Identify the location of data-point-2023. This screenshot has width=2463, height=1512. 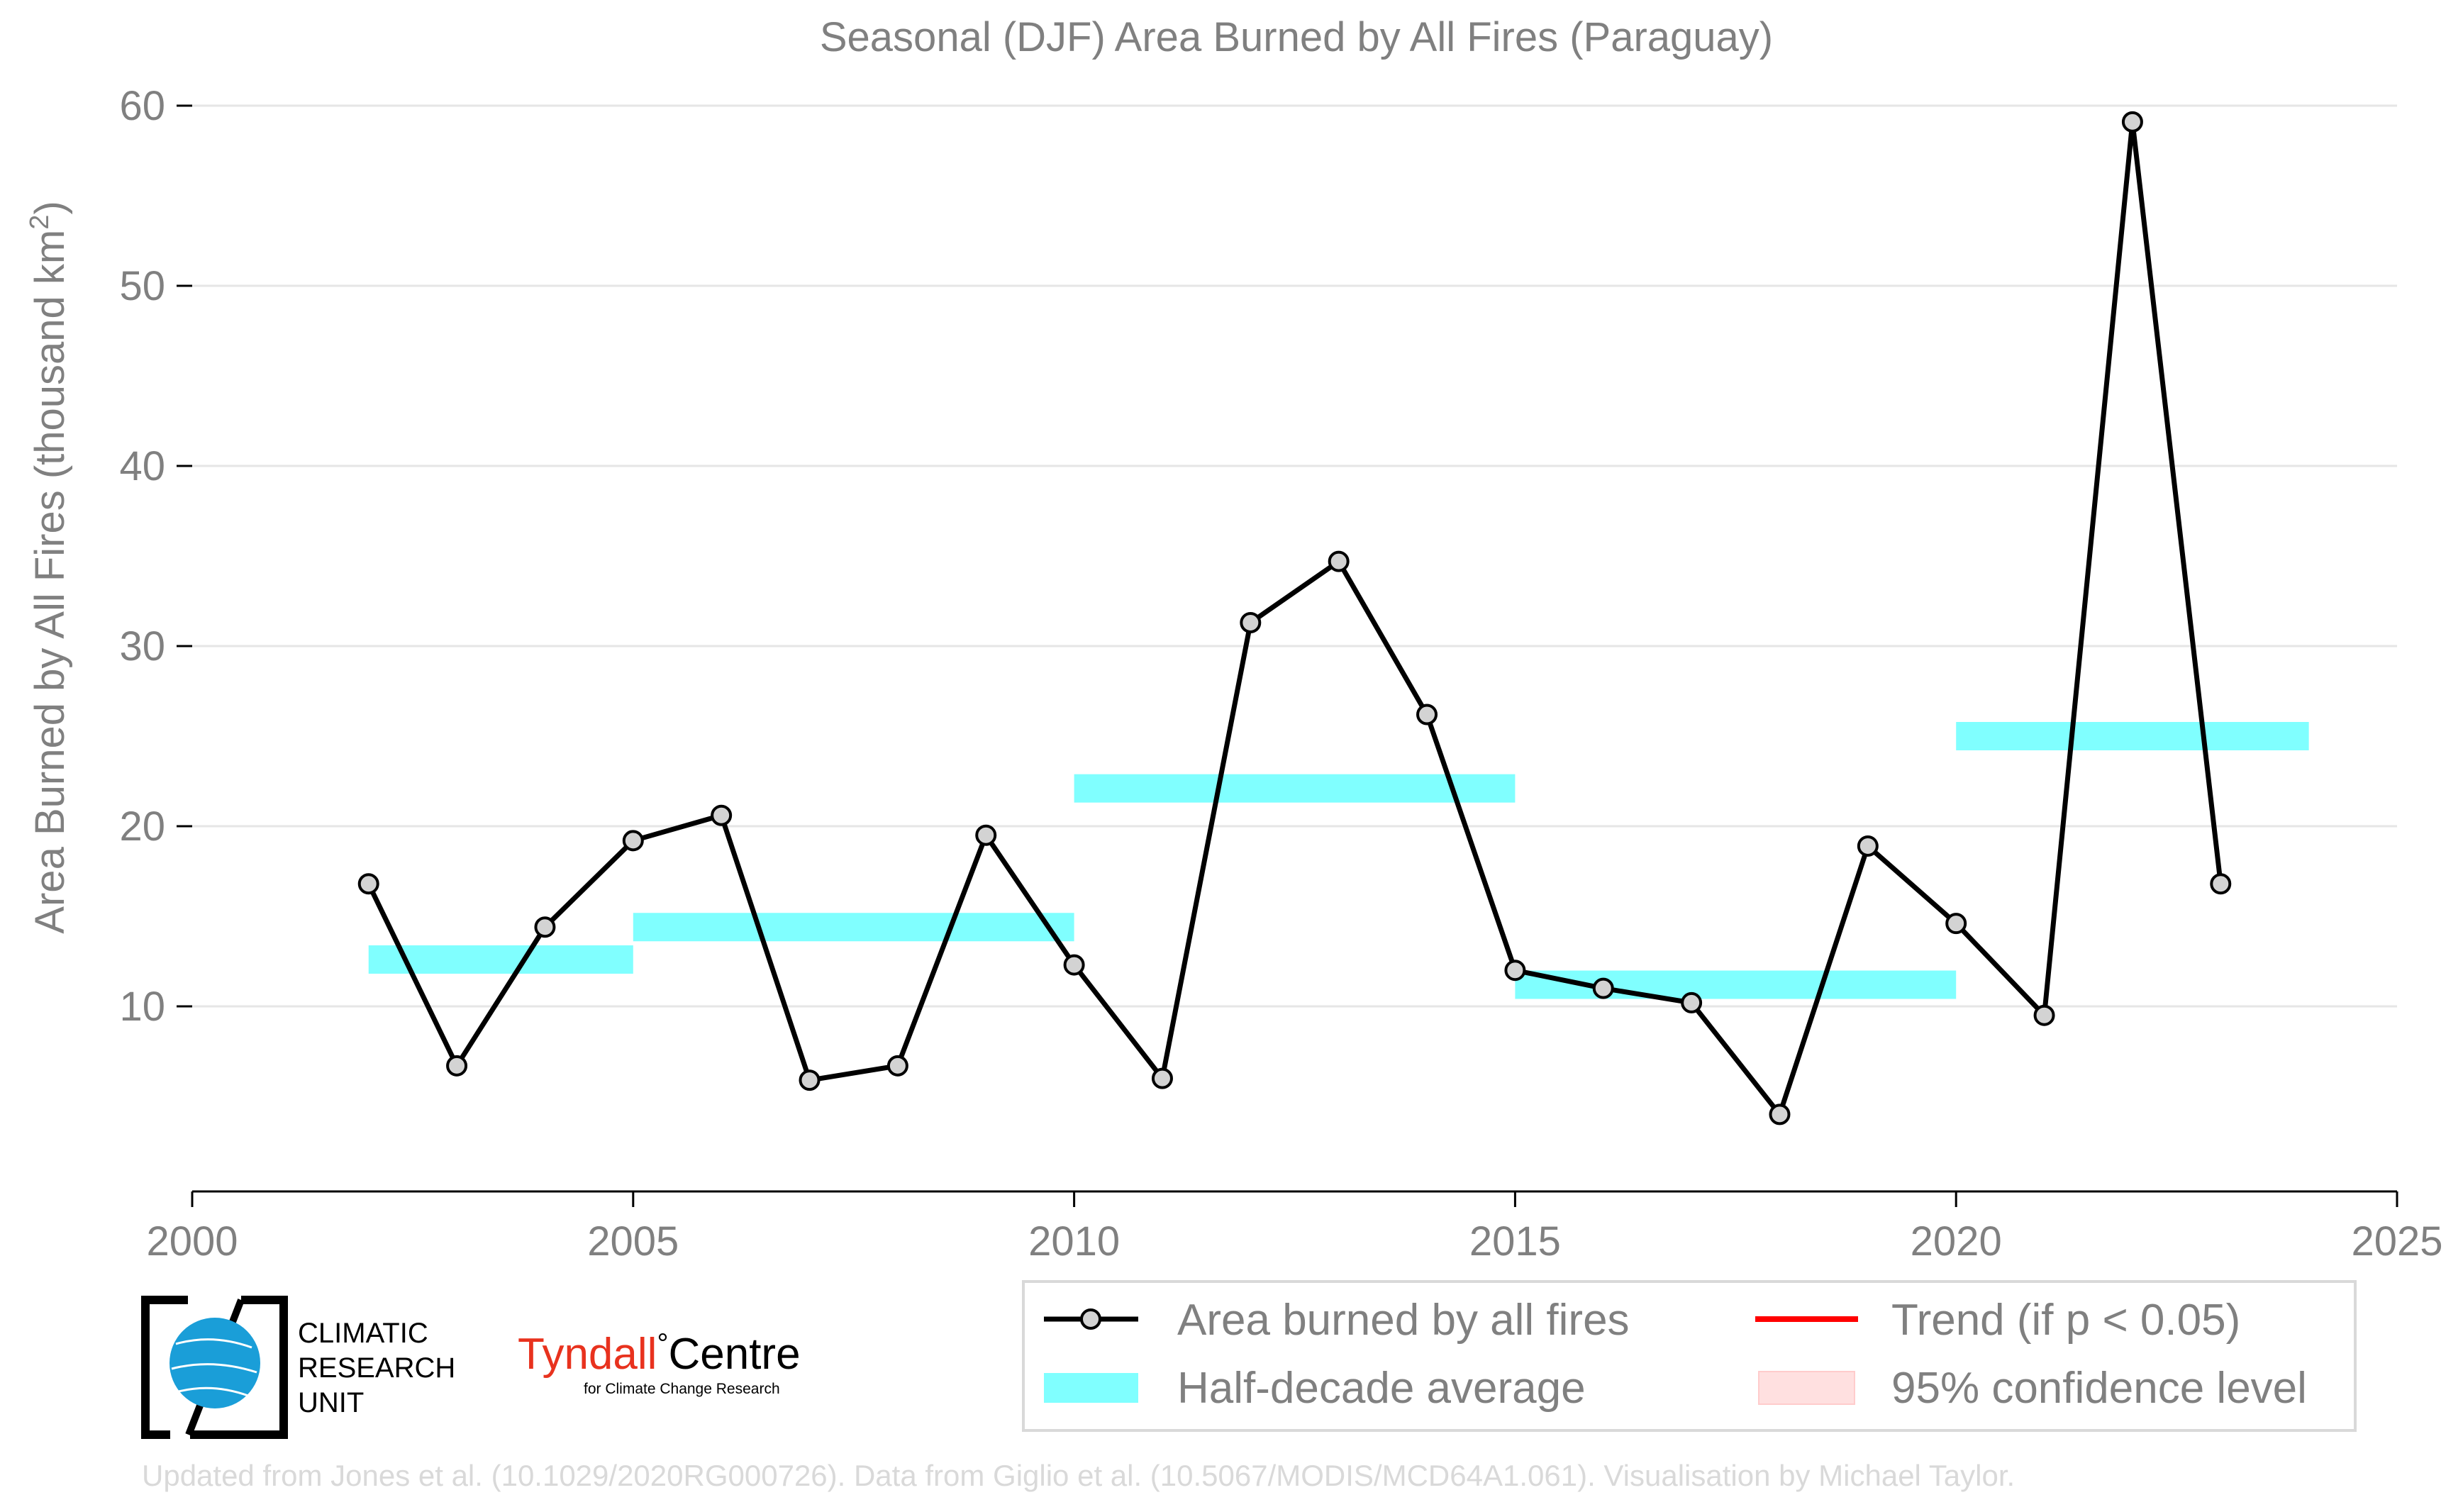
(2221, 884).